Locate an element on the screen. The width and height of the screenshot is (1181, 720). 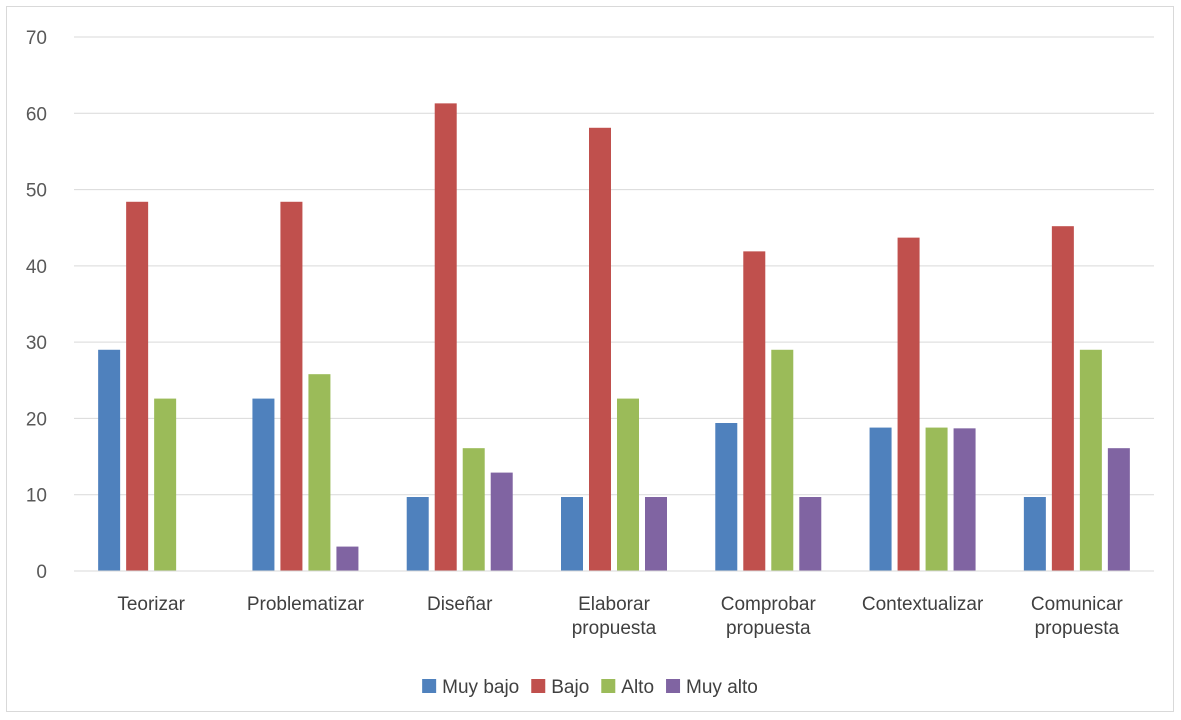
legend-label: Muy alto is located at coordinates (722, 687).